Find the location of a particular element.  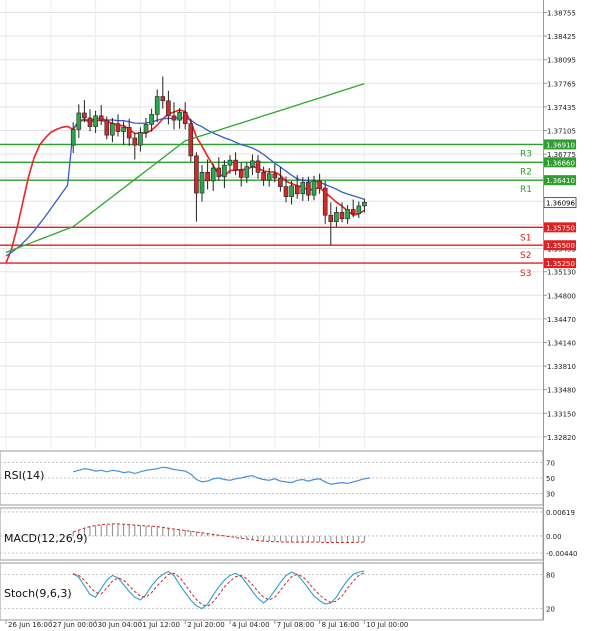

level-badge-s2 is located at coordinates (560, 245).